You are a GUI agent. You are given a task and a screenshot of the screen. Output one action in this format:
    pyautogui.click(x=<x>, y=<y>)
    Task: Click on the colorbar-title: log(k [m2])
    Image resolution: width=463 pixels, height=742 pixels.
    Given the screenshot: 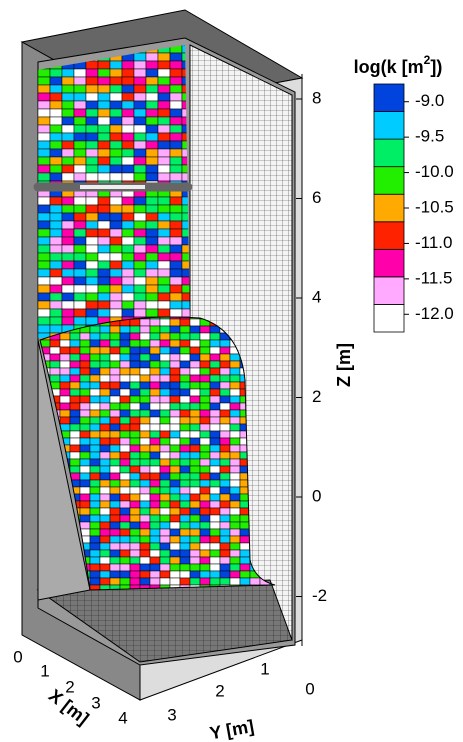 What is the action you would take?
    pyautogui.click(x=398, y=65)
    